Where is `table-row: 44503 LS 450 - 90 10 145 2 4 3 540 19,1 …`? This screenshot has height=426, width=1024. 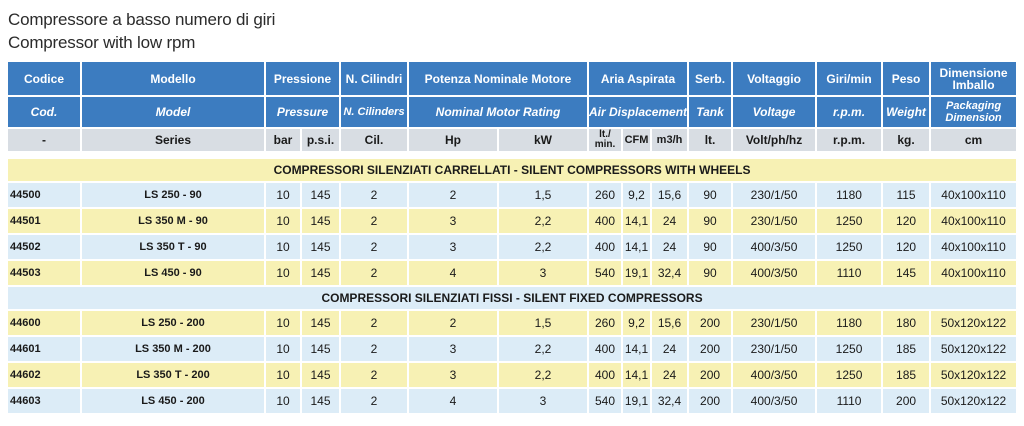
table-row: 44503 LS 450 - 90 10 145 2 4 3 540 19,1 … is located at coordinates (512, 273).